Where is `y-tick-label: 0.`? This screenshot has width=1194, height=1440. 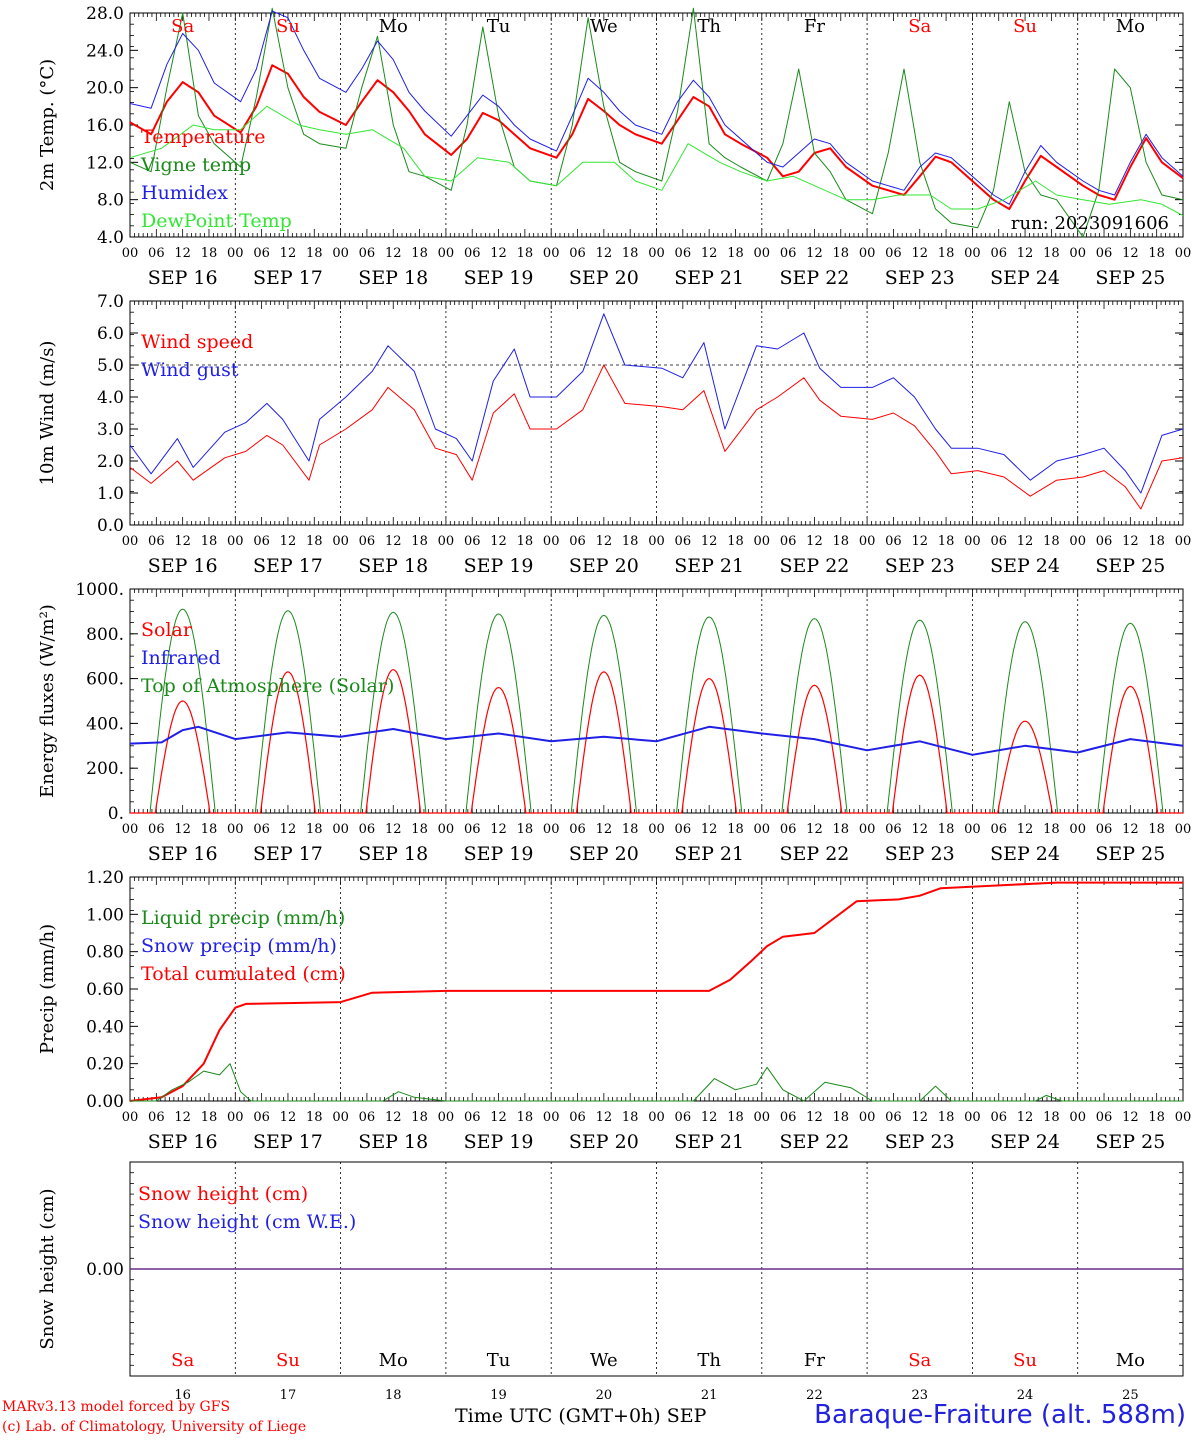 y-tick-label: 0. is located at coordinates (116, 814).